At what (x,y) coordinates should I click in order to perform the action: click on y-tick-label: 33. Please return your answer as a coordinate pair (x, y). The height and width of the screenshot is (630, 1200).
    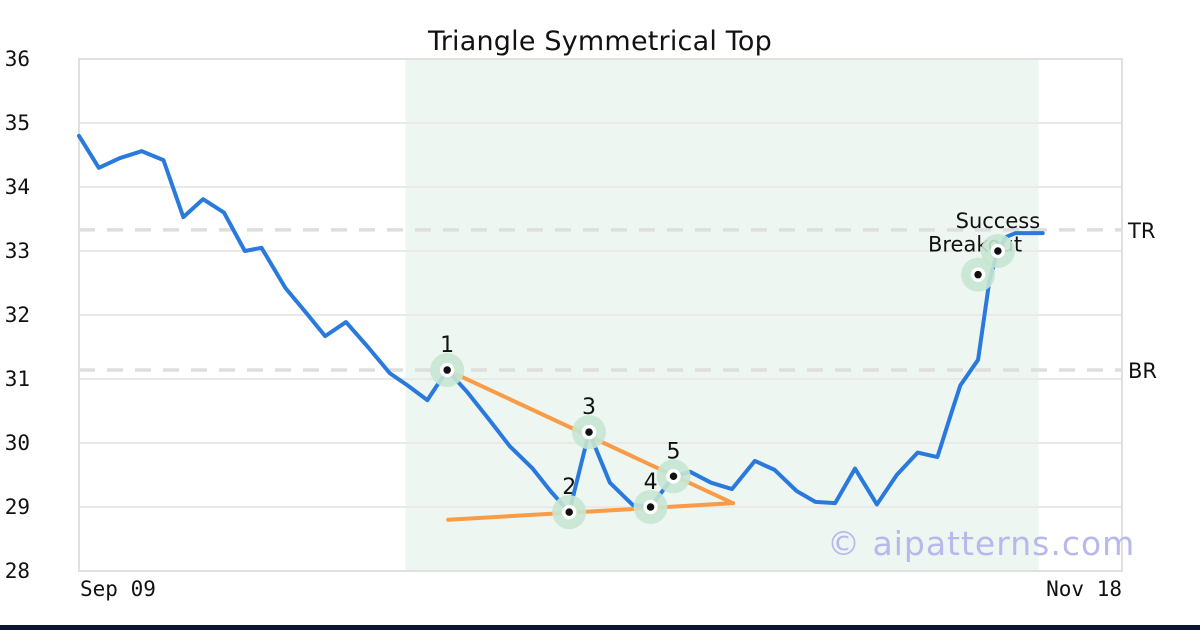
    Looking at the image, I should click on (17, 251).